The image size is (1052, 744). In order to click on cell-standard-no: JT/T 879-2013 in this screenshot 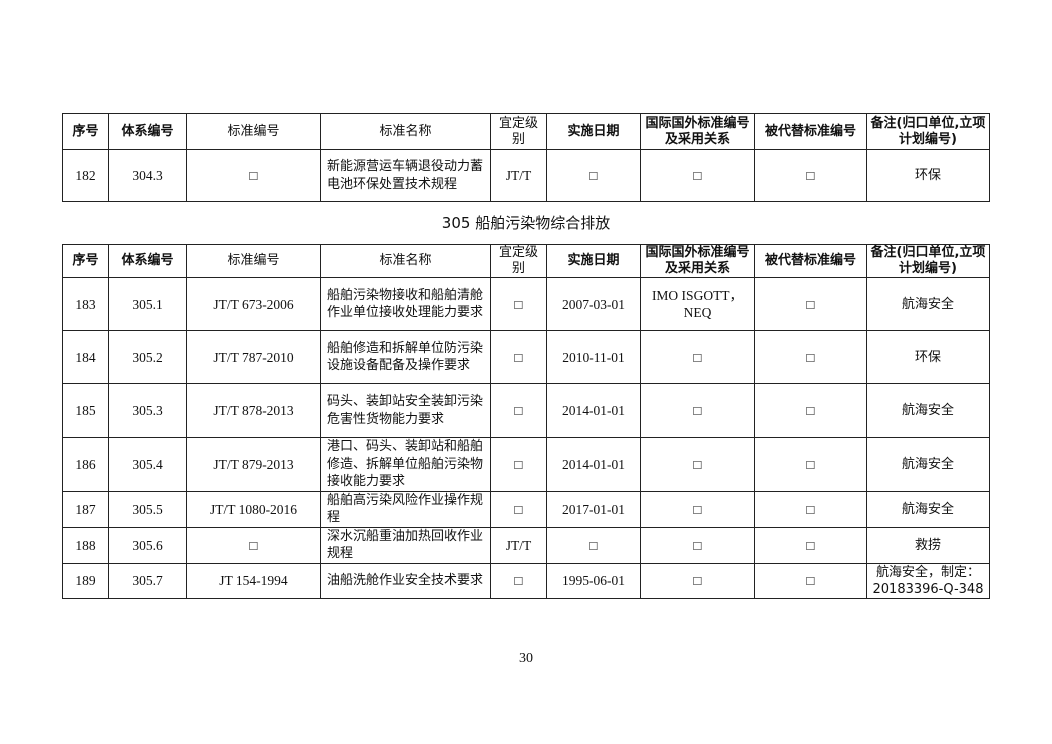, I will do `click(253, 464)`.